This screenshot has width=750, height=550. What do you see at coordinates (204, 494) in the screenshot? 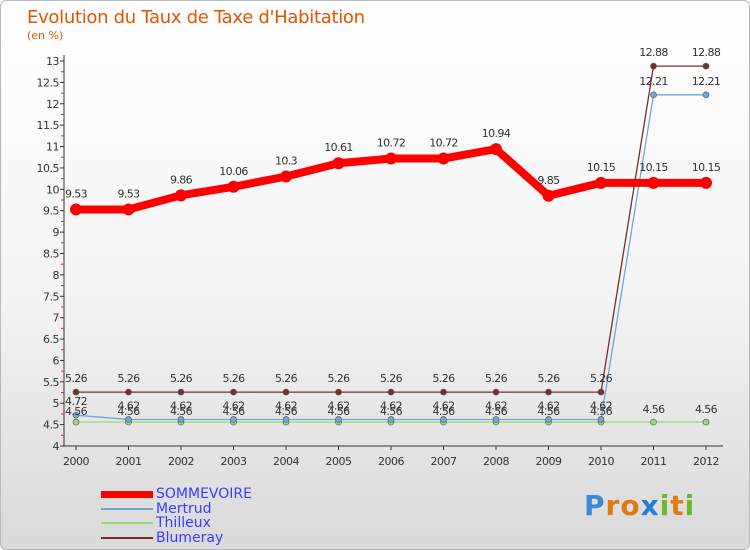
I see `legend-label: SOMMEVOIRE` at bounding box center [204, 494].